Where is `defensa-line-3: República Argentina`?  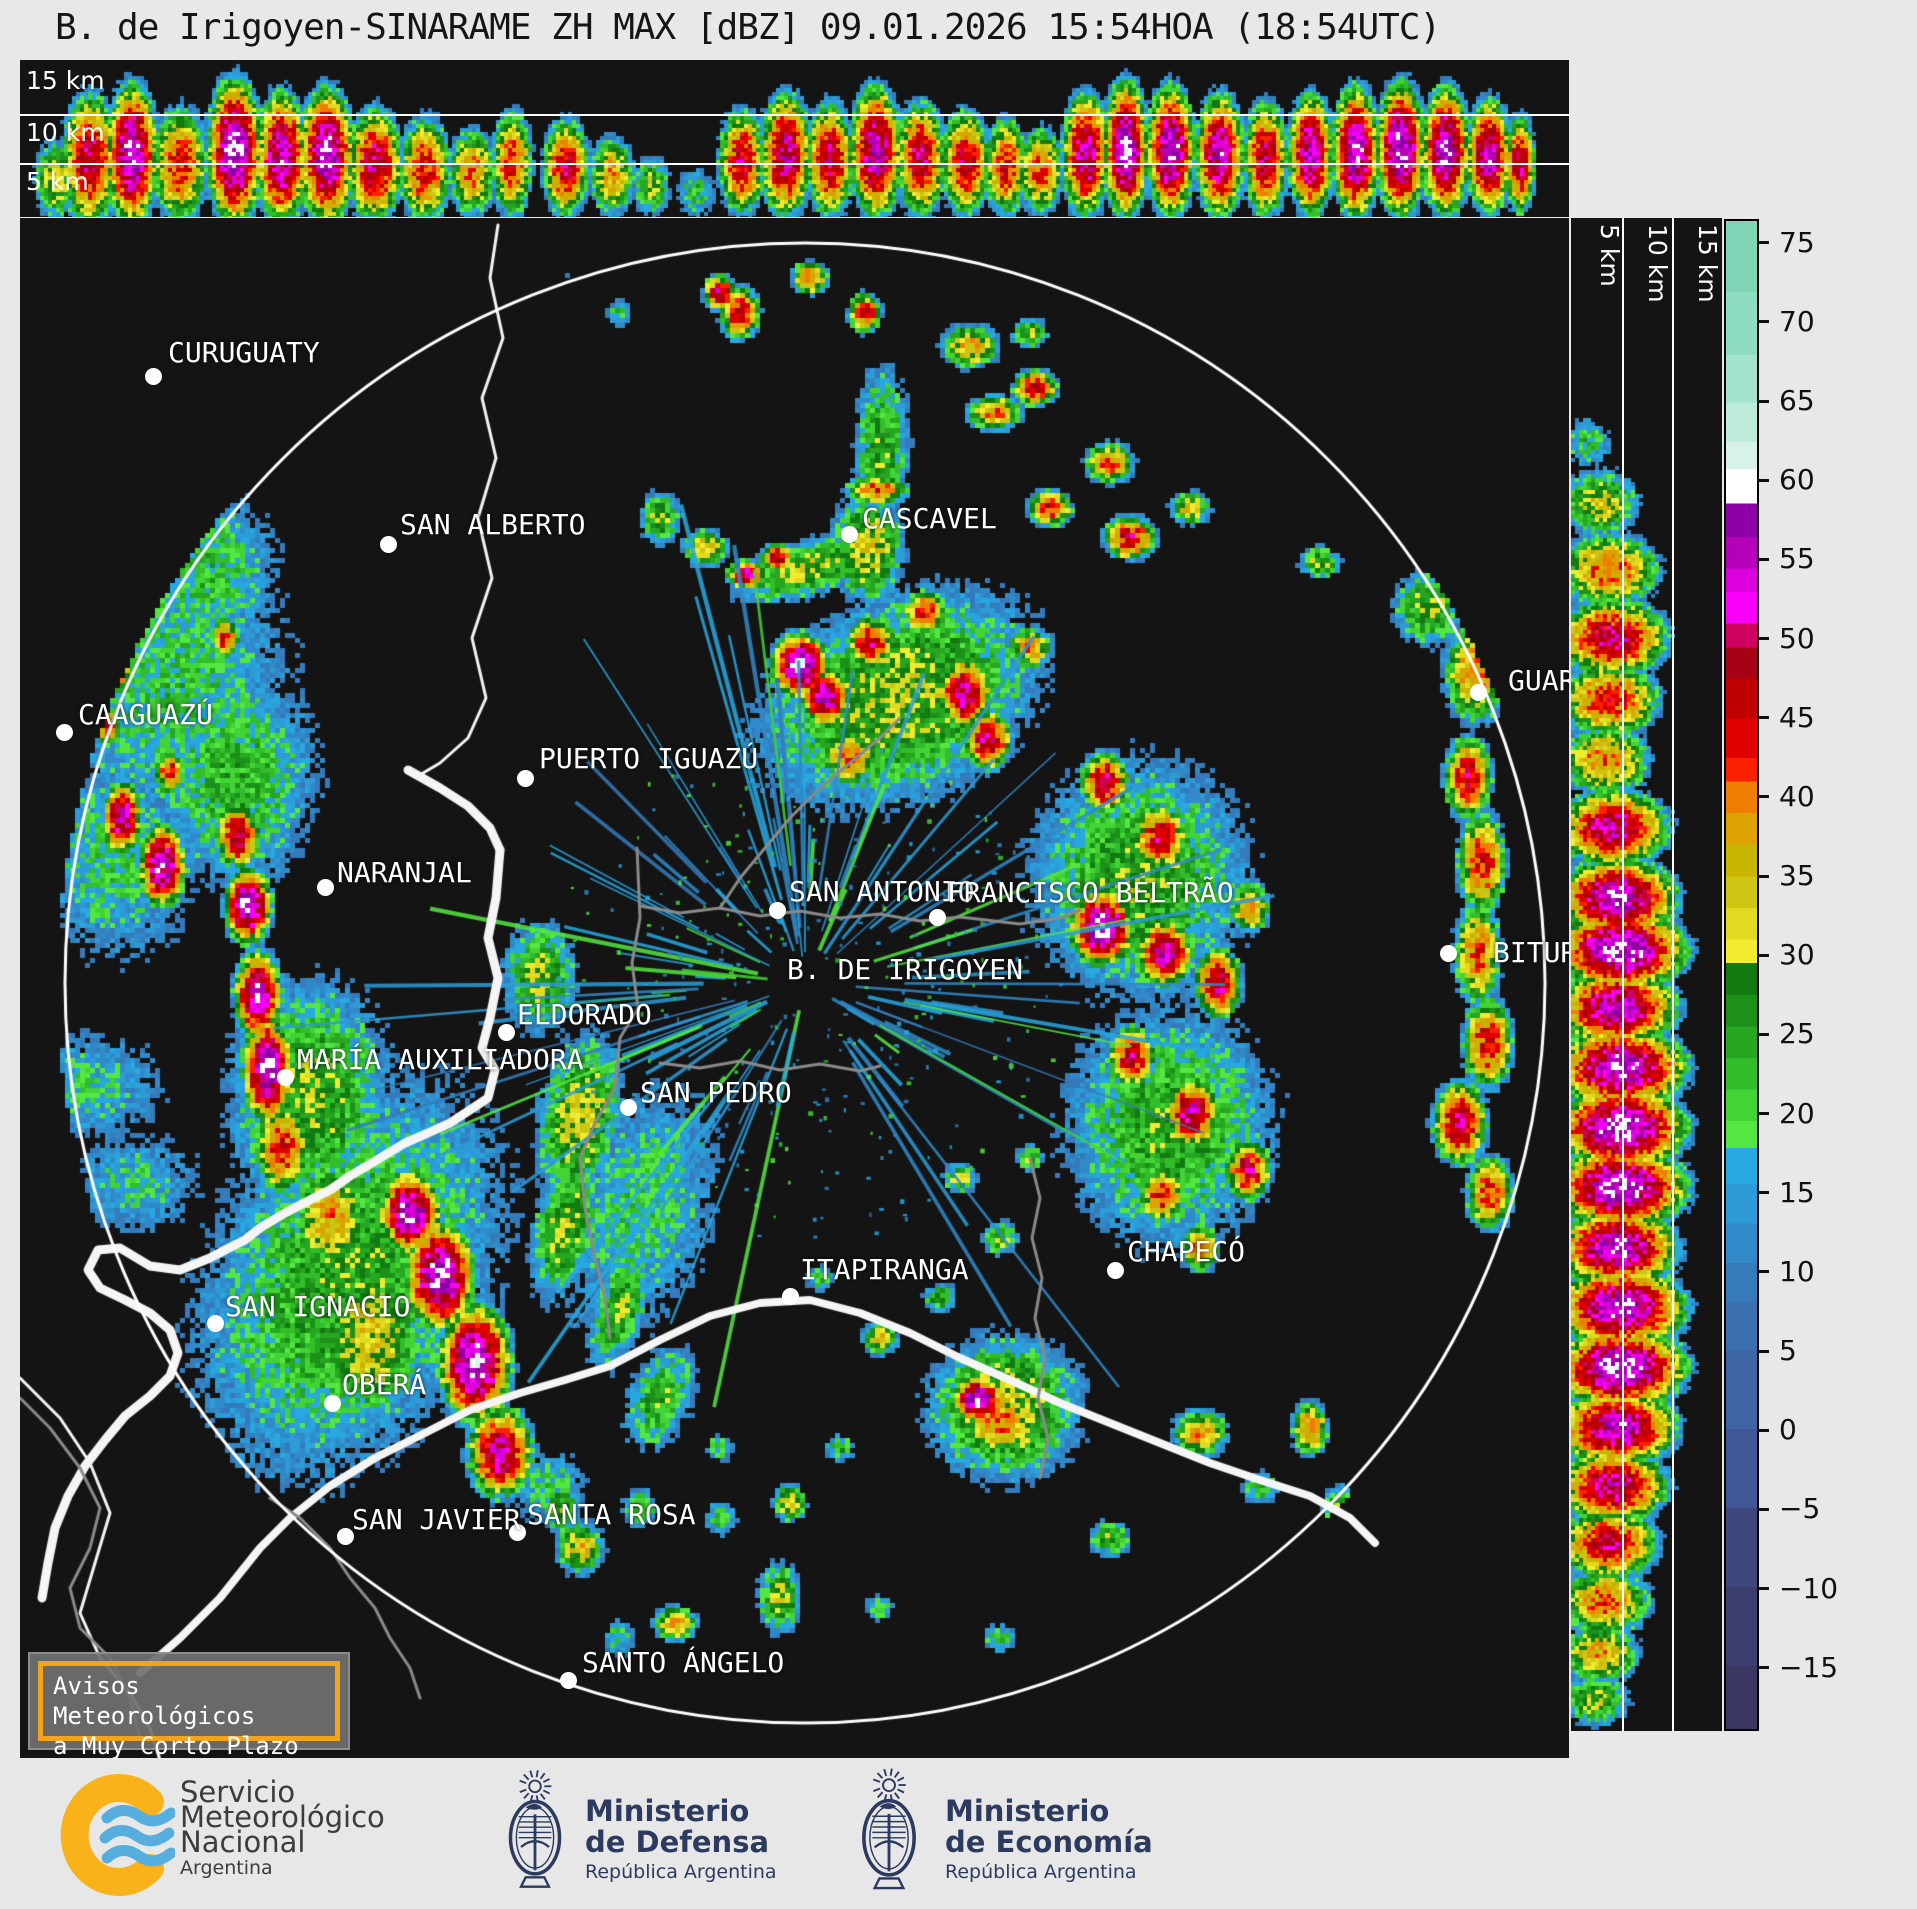
defensa-line-3: República Argentina is located at coordinates (681, 1872).